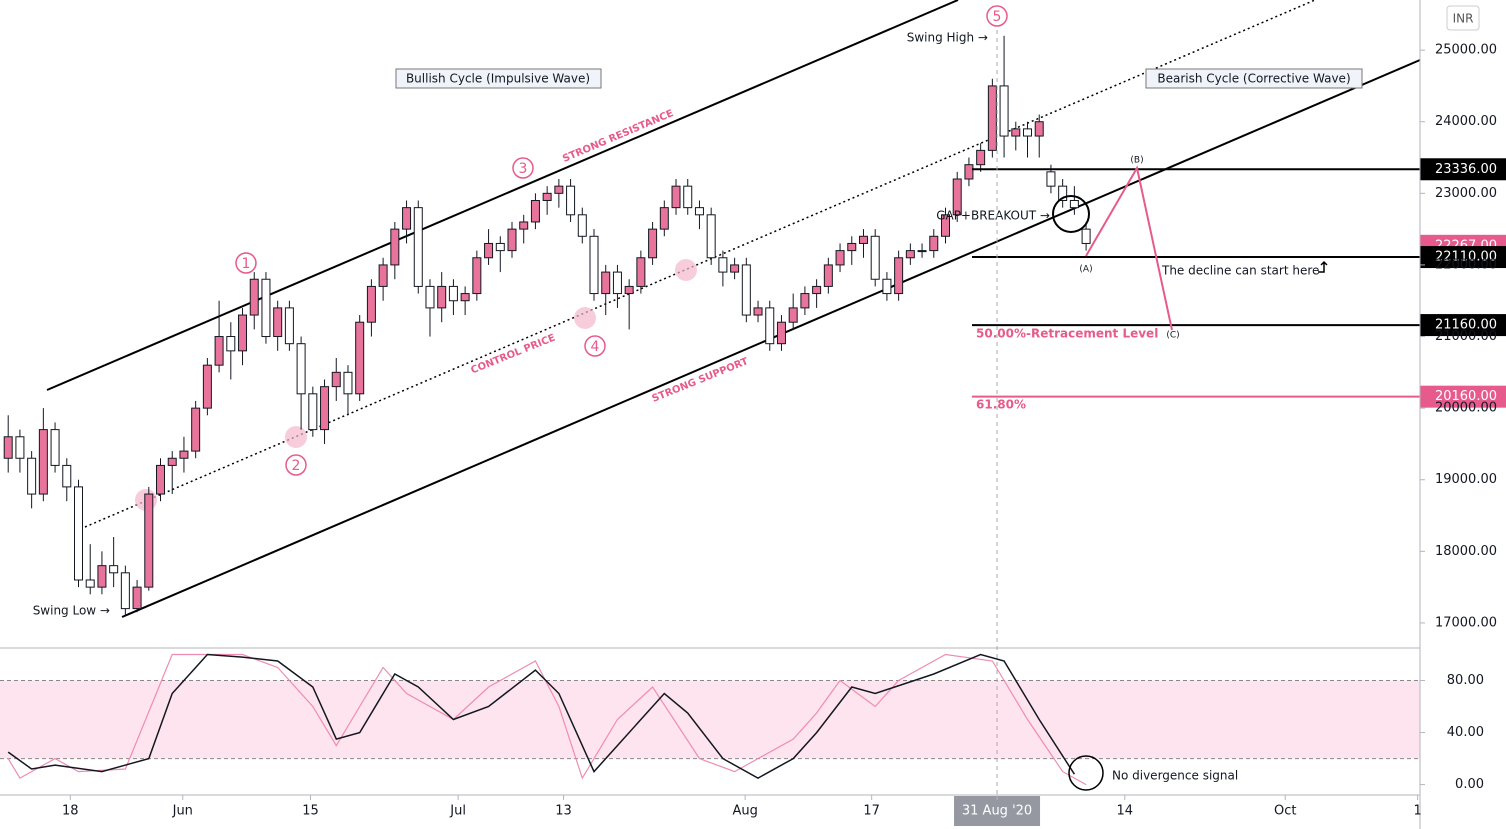  Describe the element at coordinates (993, 216) in the screenshot. I see `annotation: GAP+BREAKOUT →` at that location.